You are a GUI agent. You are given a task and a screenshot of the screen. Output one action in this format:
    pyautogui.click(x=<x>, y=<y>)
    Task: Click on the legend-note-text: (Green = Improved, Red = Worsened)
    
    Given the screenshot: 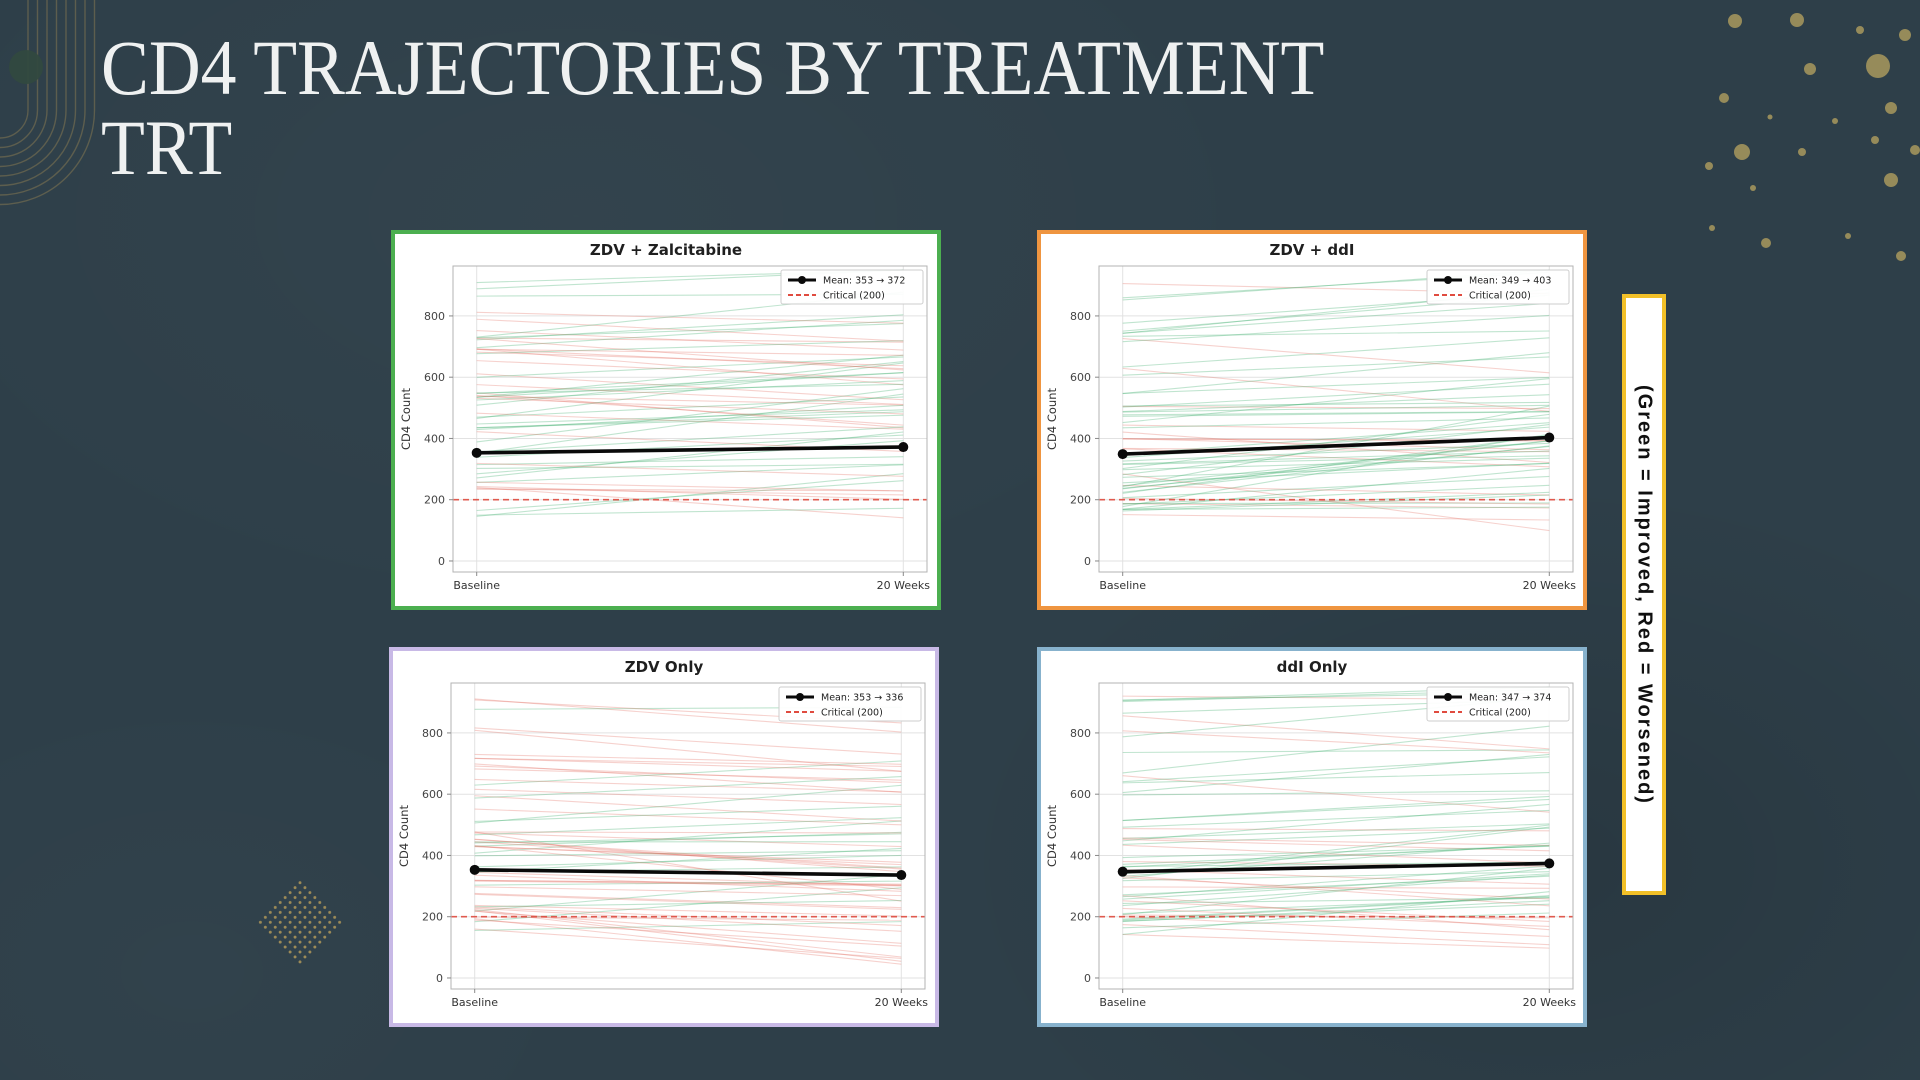 What is the action you would take?
    pyautogui.click(x=1644, y=594)
    